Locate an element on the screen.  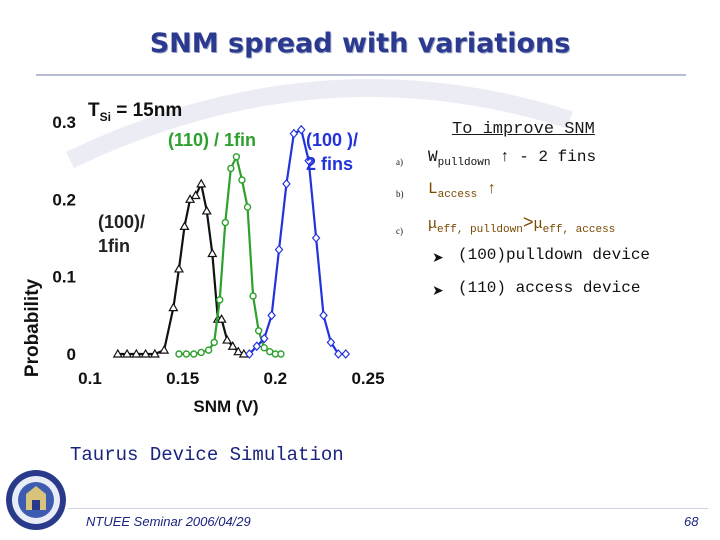
item-a-suffix: ↑ - 2 fins is located at coordinates (543, 157).